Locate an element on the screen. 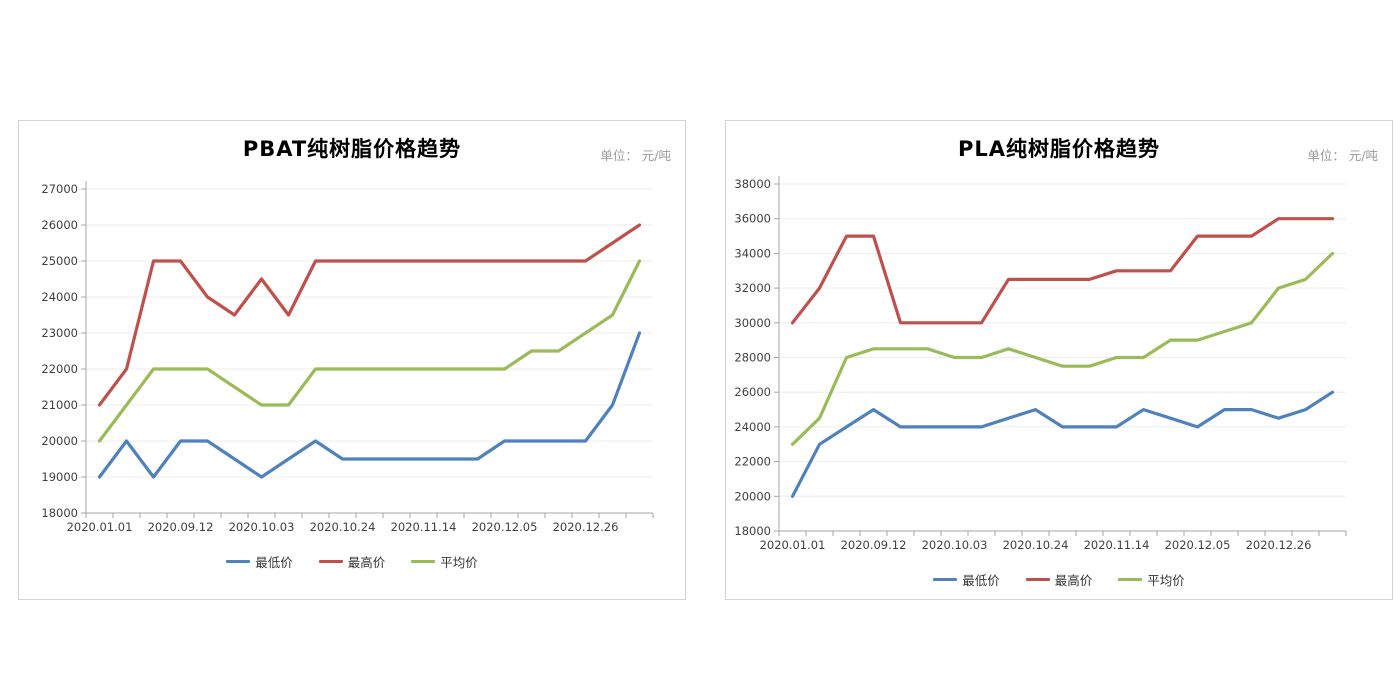 This screenshot has width=1400, height=700. svg-text: 38000 is located at coordinates (752, 184).